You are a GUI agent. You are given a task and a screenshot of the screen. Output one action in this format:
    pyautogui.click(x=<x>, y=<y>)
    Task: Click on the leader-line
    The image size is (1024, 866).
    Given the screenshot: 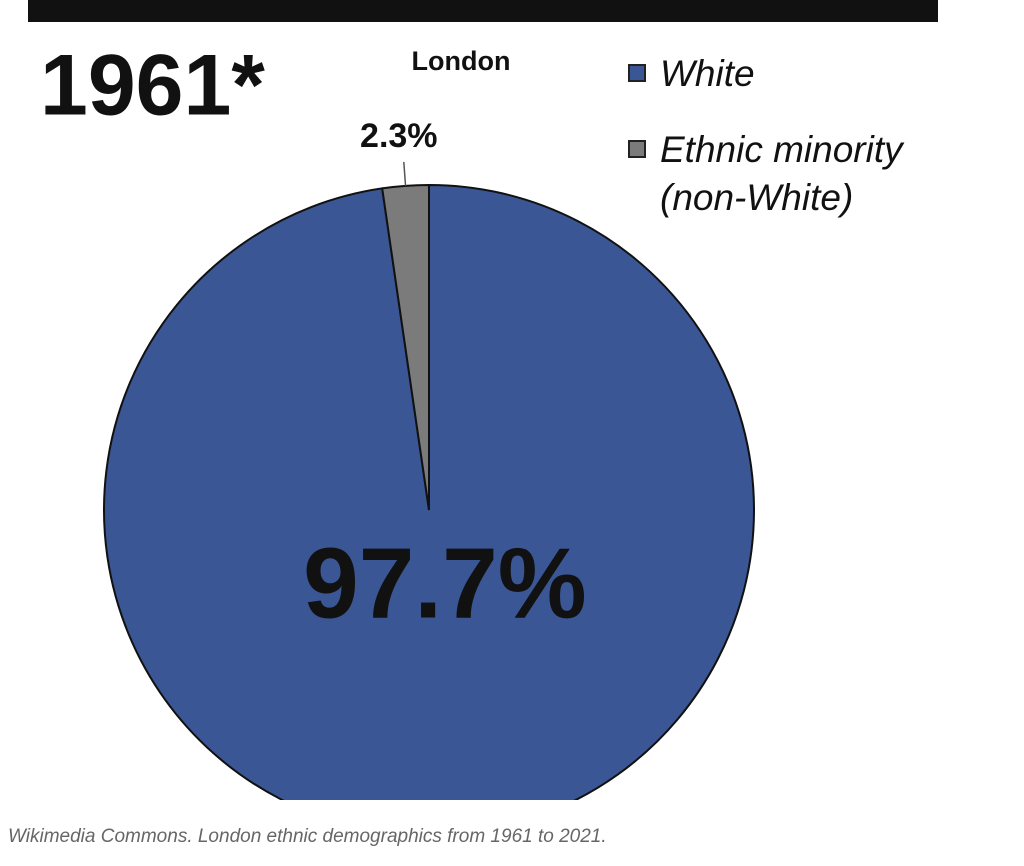 What is the action you would take?
    pyautogui.click(x=405, y=173)
    